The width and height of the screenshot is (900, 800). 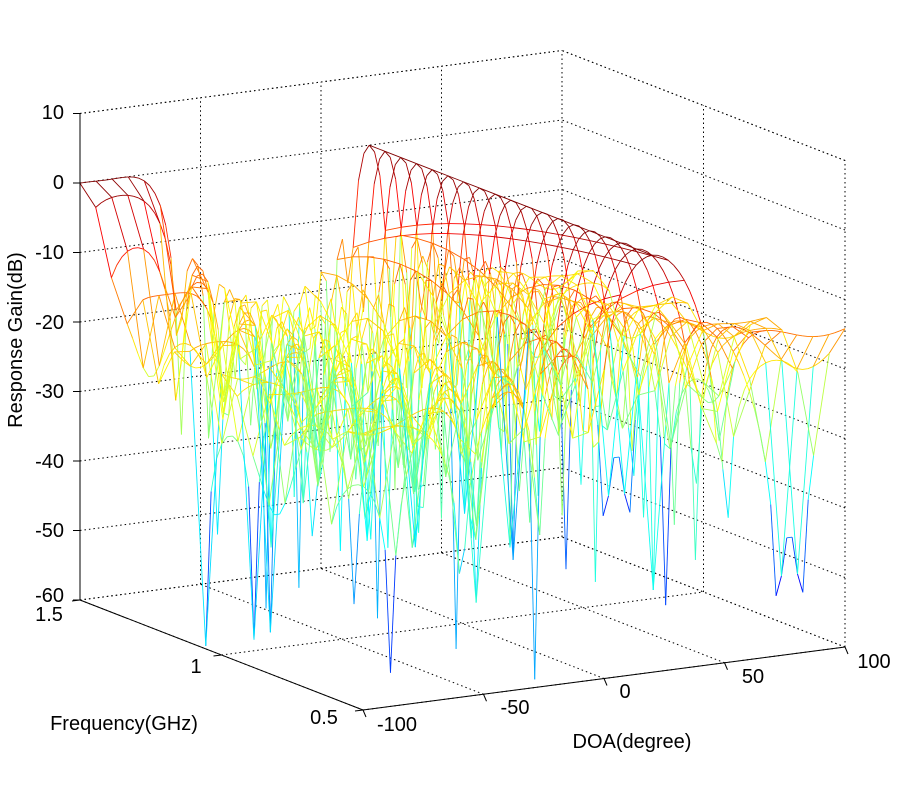 What do you see at coordinates (605, 682) in the screenshot?
I see `x-tick-mark` at bounding box center [605, 682].